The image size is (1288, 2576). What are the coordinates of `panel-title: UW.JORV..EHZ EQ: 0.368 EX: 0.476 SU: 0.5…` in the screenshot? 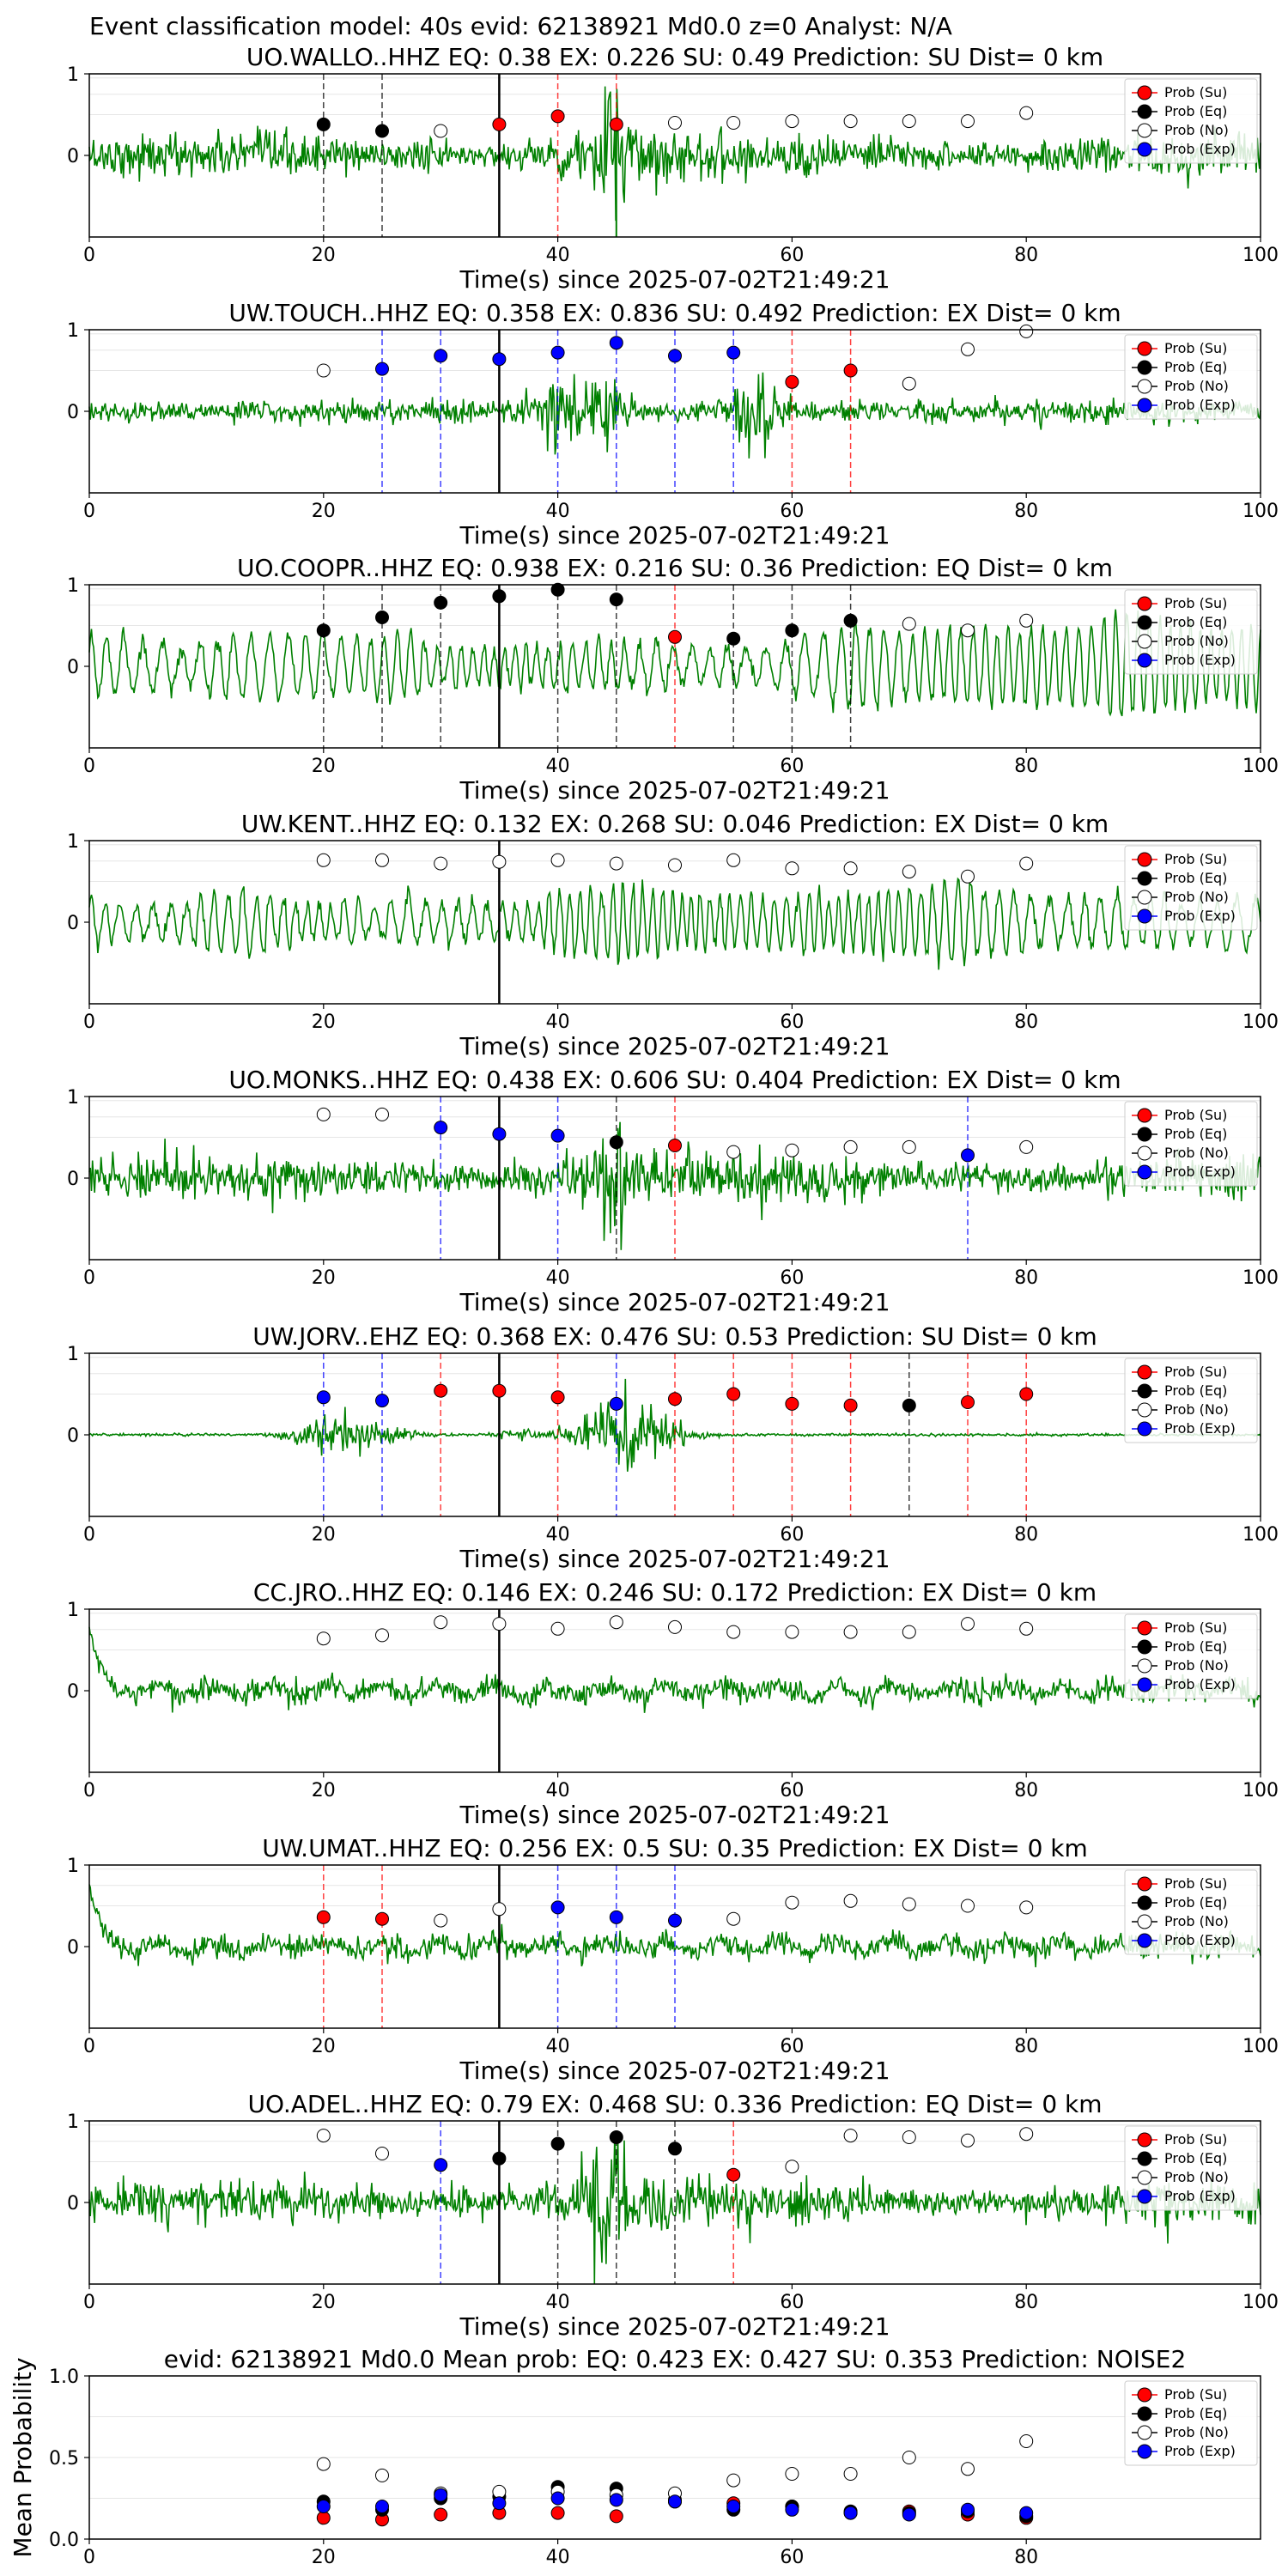 It's located at (674, 1336).